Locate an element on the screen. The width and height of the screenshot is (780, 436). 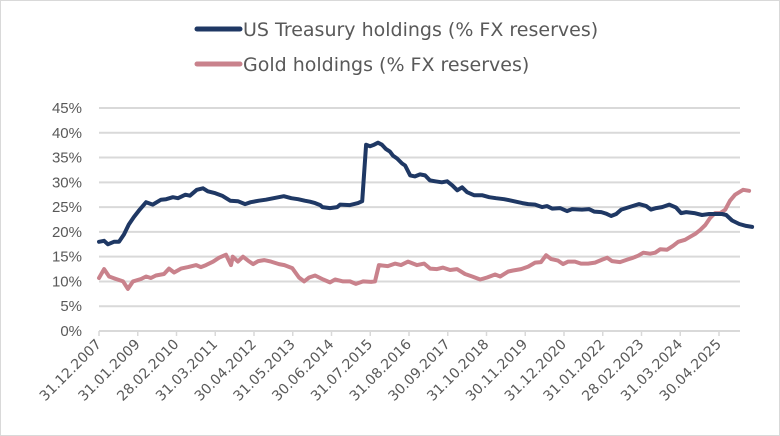
y-tick-label: 0% is located at coordinates (71, 331).